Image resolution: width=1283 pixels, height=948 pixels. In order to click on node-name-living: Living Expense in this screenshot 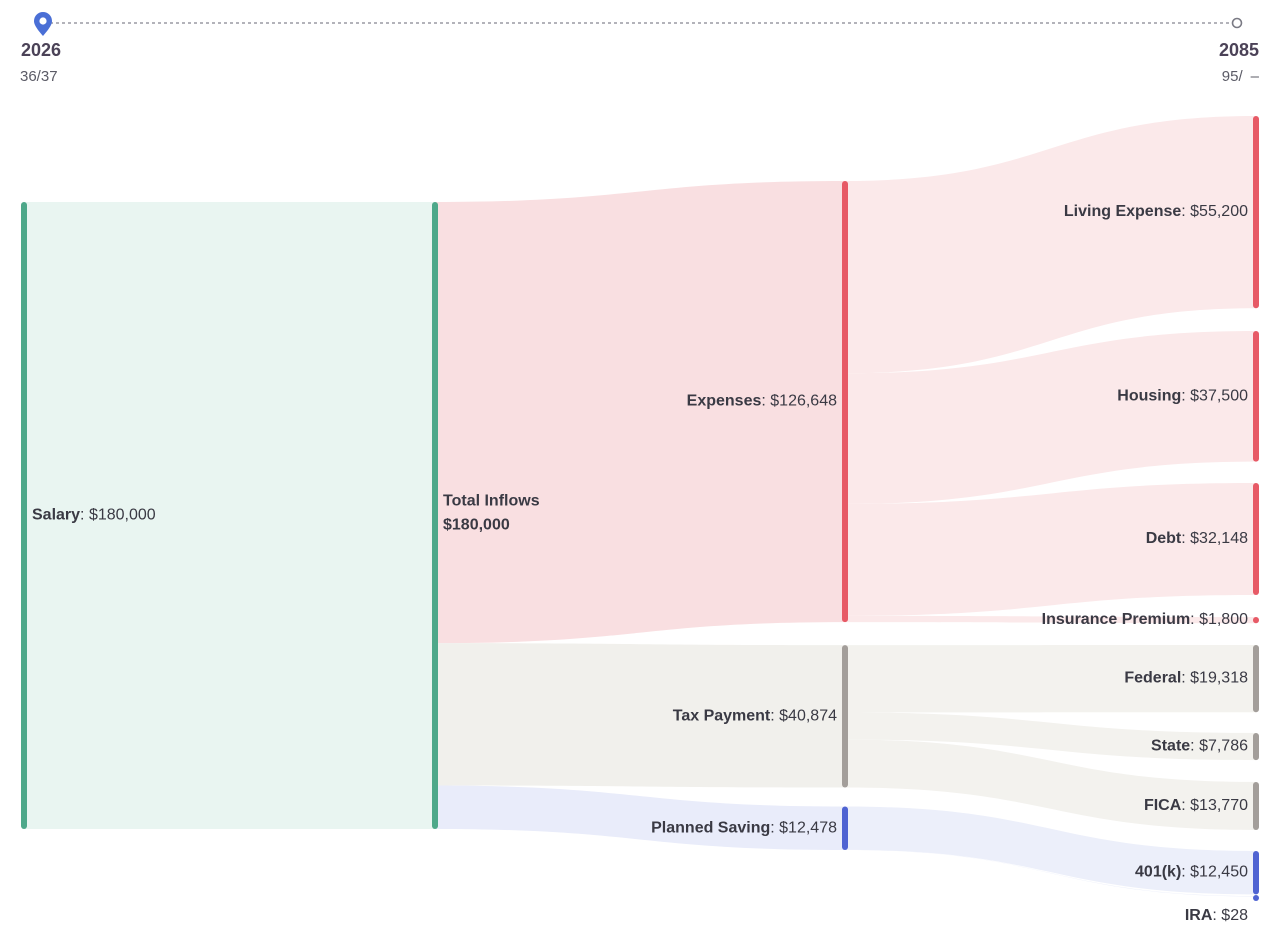, I will do `click(1122, 211)`.